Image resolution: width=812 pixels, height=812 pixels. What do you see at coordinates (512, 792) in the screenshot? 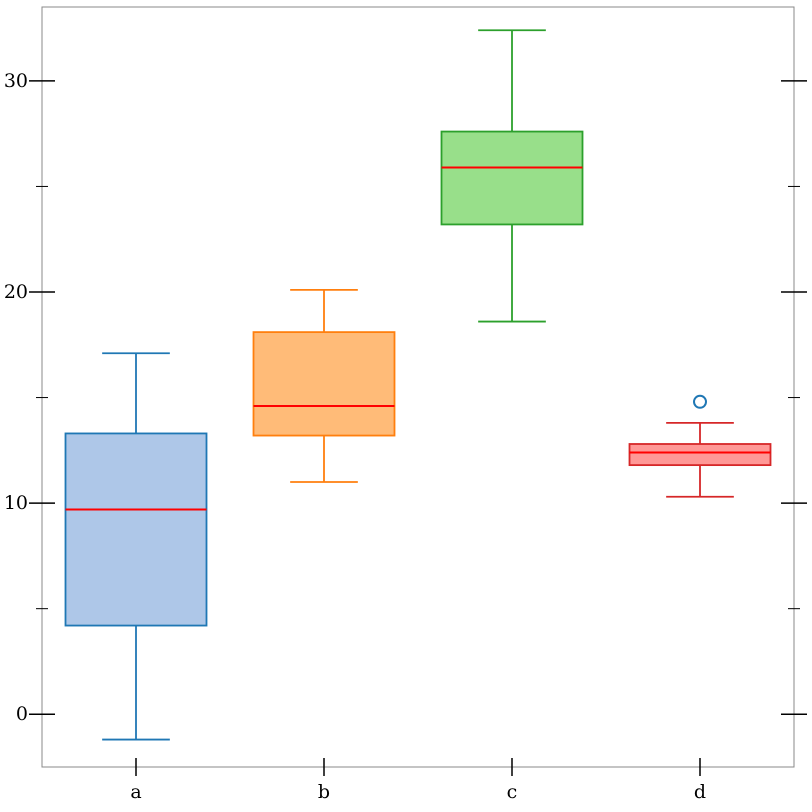
I see `x-tick-label-c: c` at bounding box center [512, 792].